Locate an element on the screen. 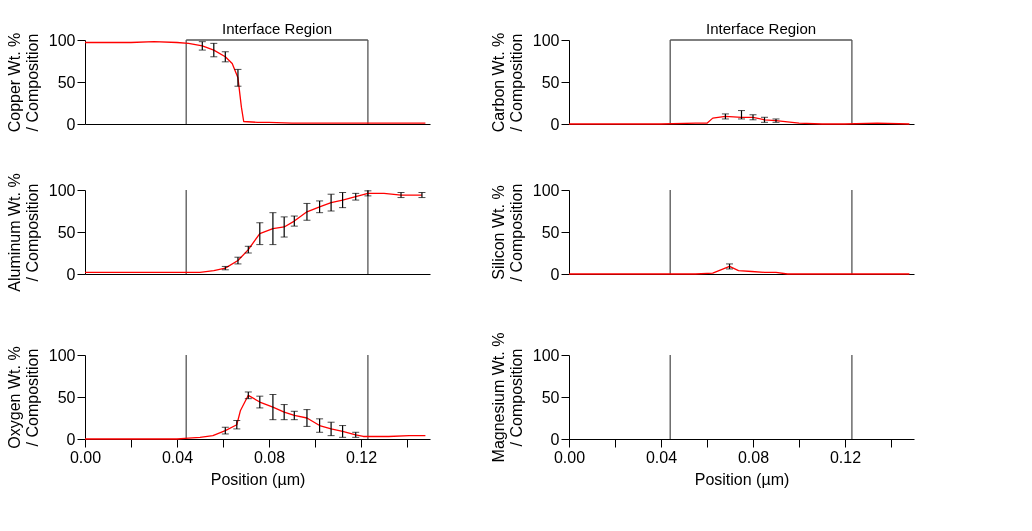 The image size is (1032, 531). y-axis-title: Carbon Wt. % / Composition is located at coordinates (507, 82).